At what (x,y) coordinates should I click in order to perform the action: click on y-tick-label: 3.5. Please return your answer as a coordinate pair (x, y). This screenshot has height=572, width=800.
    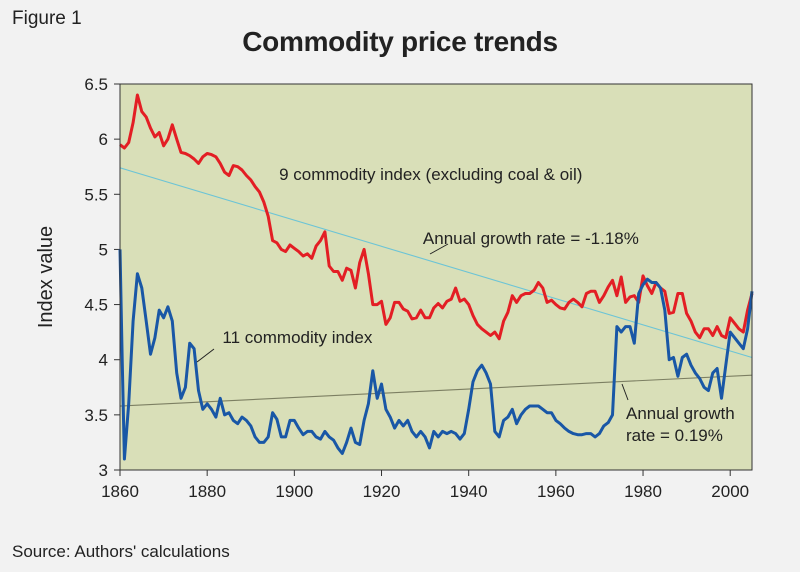
    Looking at the image, I should click on (96, 415).